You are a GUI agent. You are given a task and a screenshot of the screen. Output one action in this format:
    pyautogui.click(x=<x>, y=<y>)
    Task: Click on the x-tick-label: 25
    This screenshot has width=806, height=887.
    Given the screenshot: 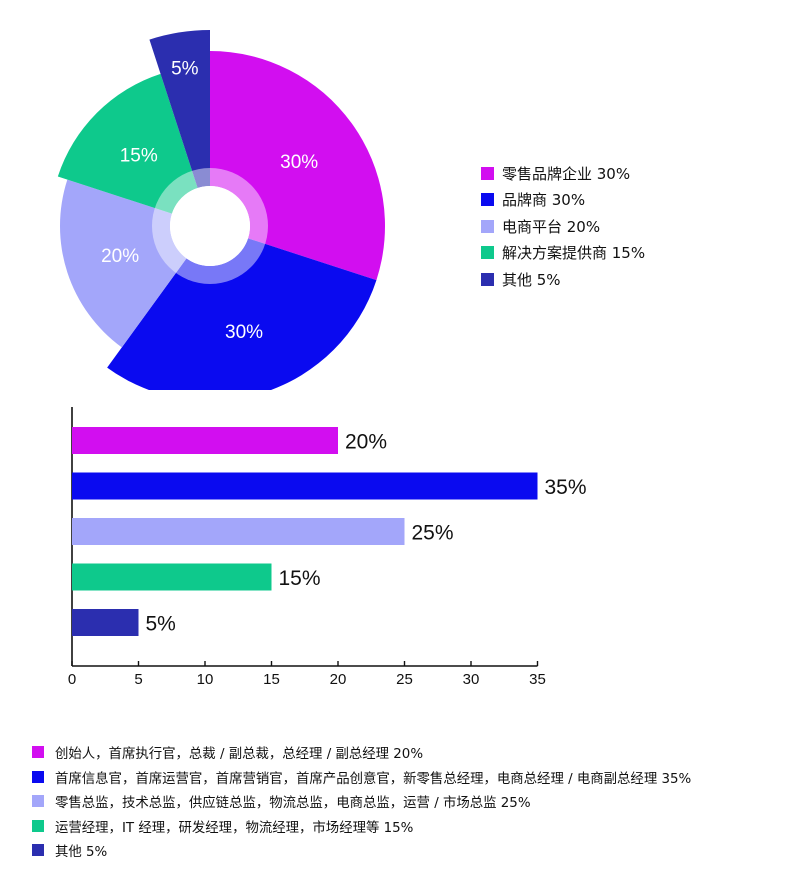 What is the action you would take?
    pyautogui.click(x=404, y=679)
    